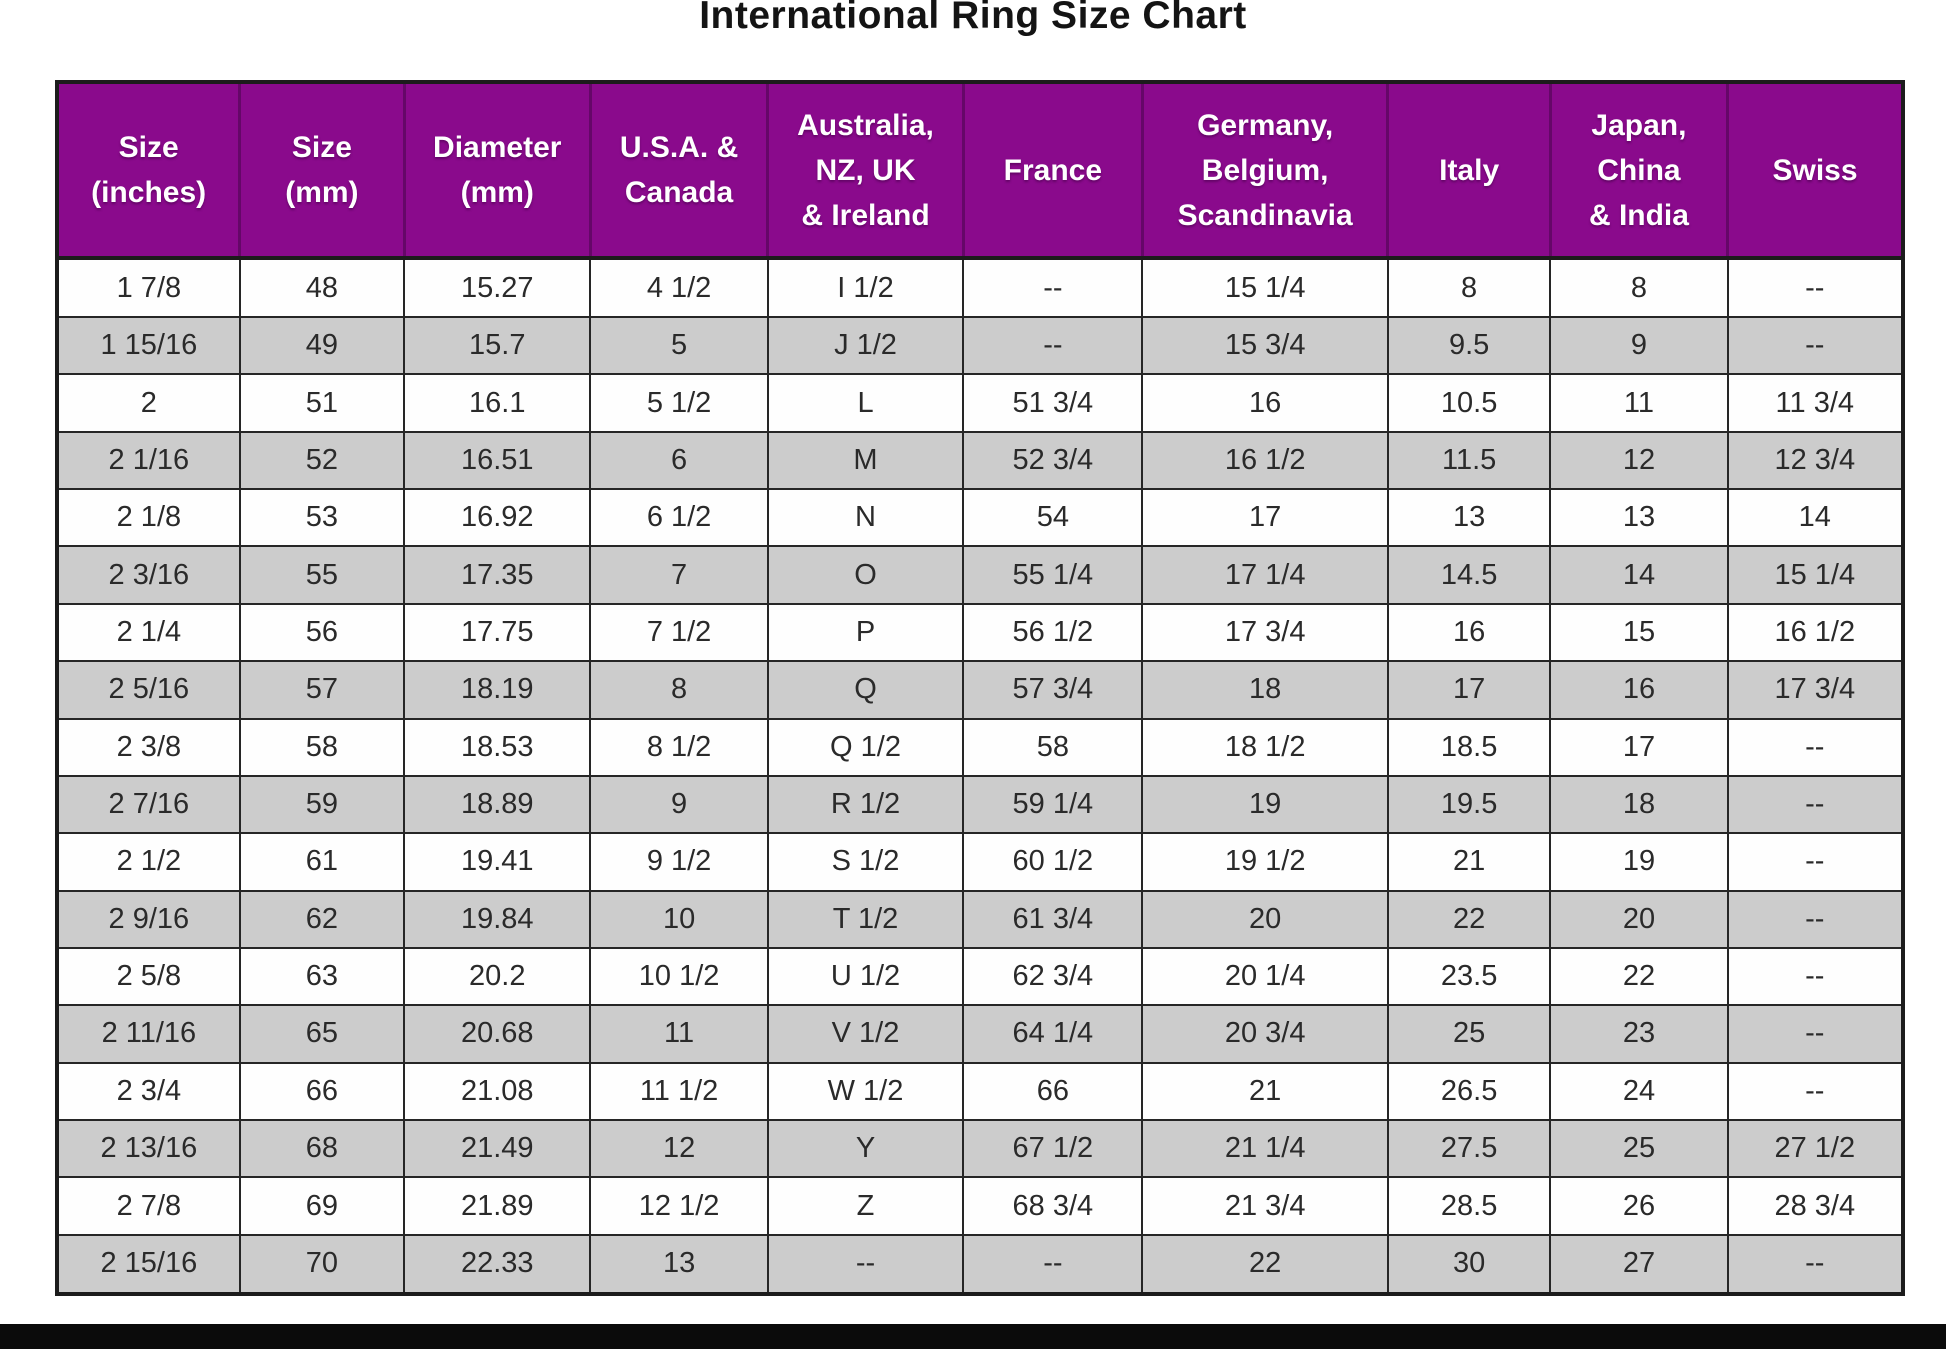 The width and height of the screenshot is (1946, 1349). Describe the element at coordinates (1639, 632) in the screenshot. I see `table-cell: 15` at that location.